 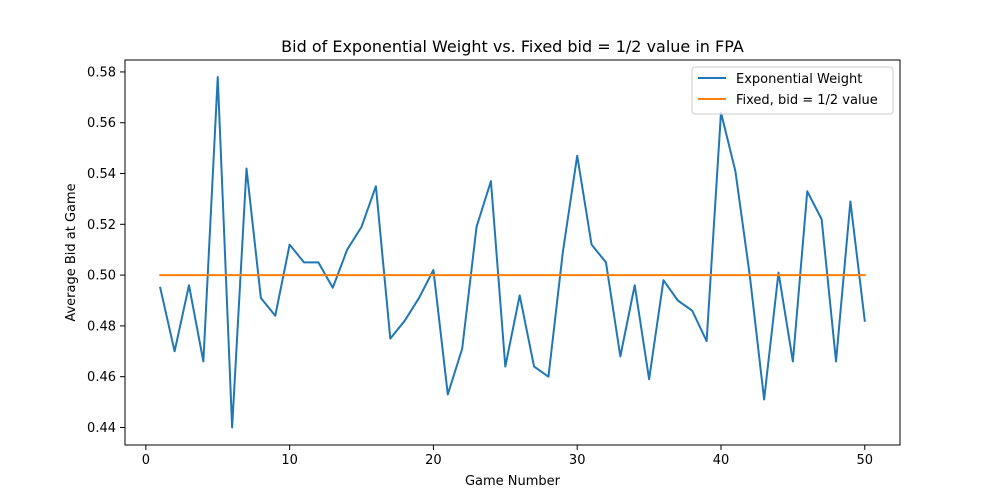 What do you see at coordinates (101, 174) in the screenshot?
I see `y-tick-label: 0.54` at bounding box center [101, 174].